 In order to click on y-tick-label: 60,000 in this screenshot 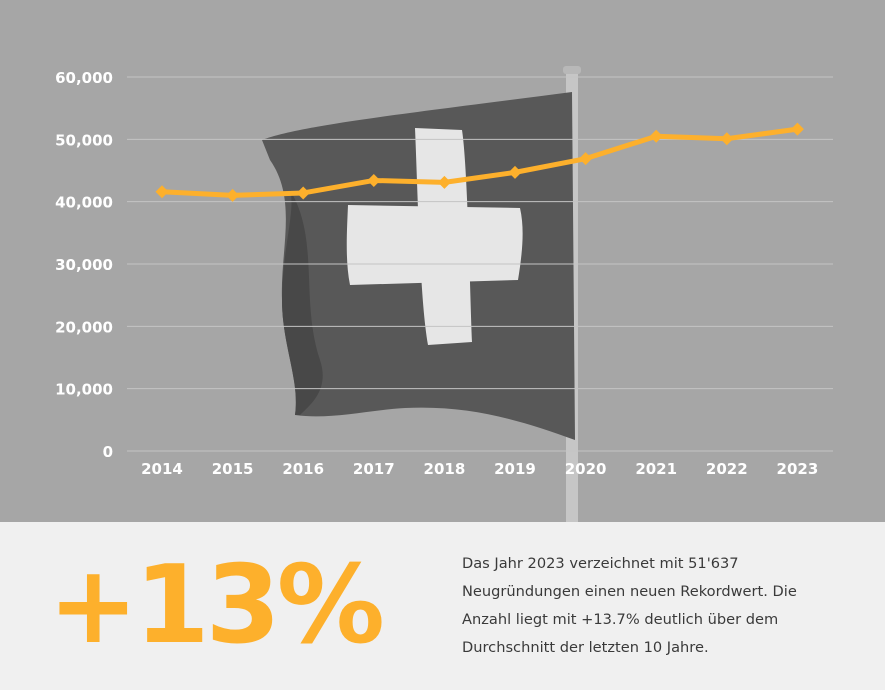, I will do `click(84, 78)`.